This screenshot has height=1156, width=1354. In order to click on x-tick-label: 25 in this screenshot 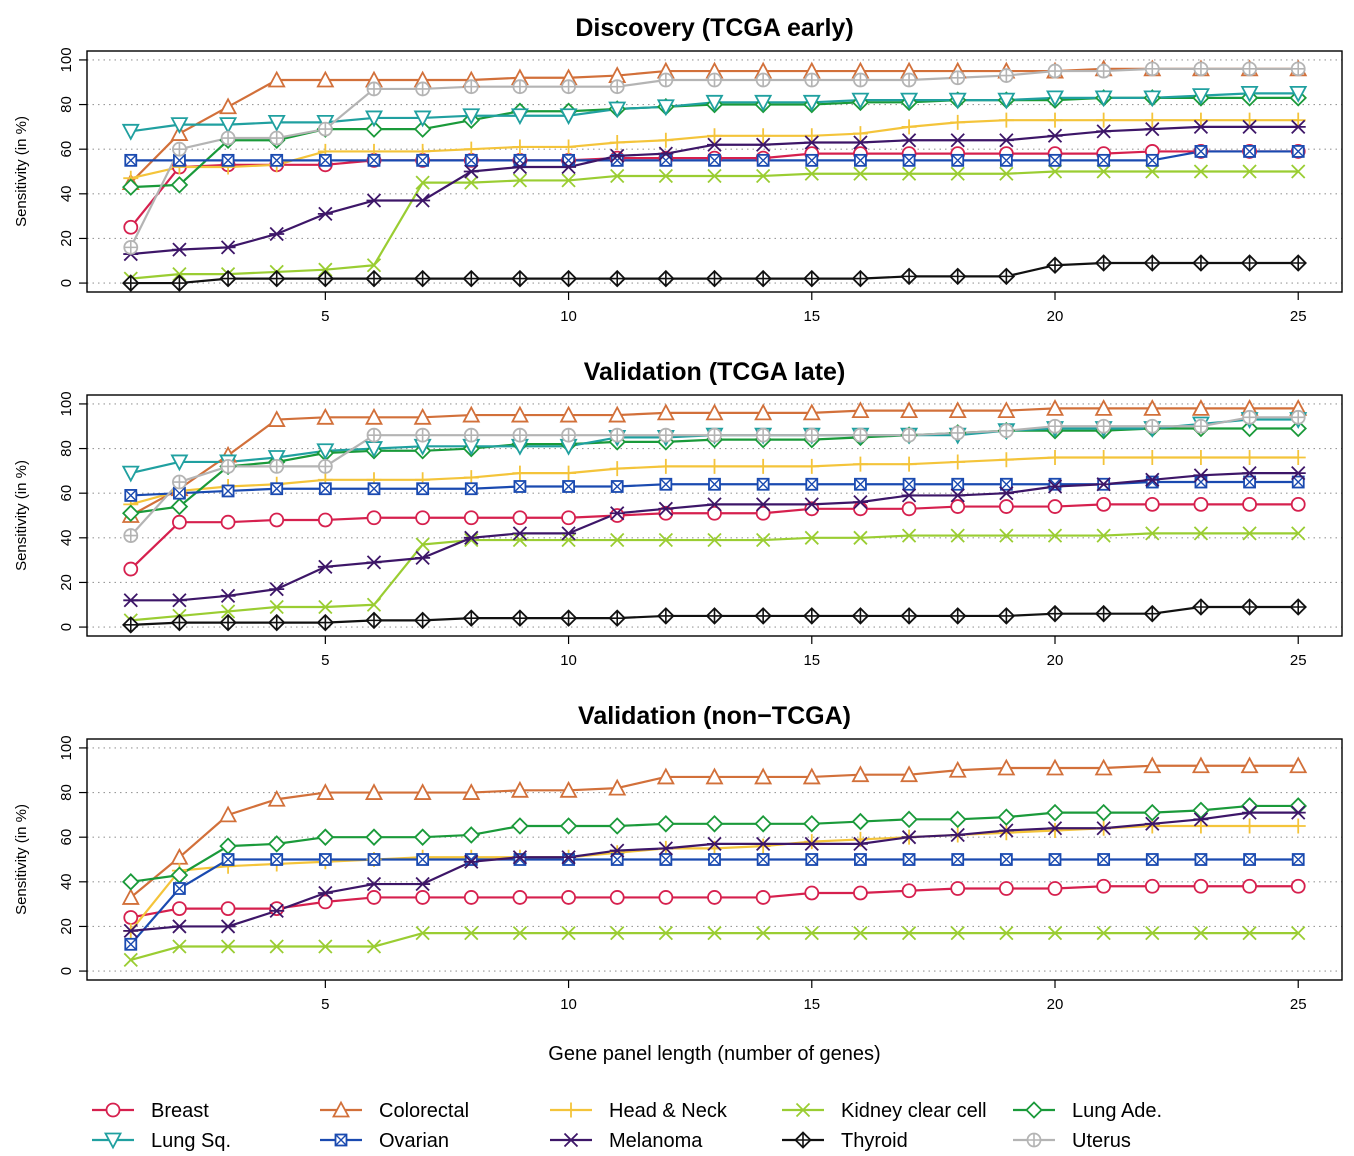, I will do `click(1298, 316)`.